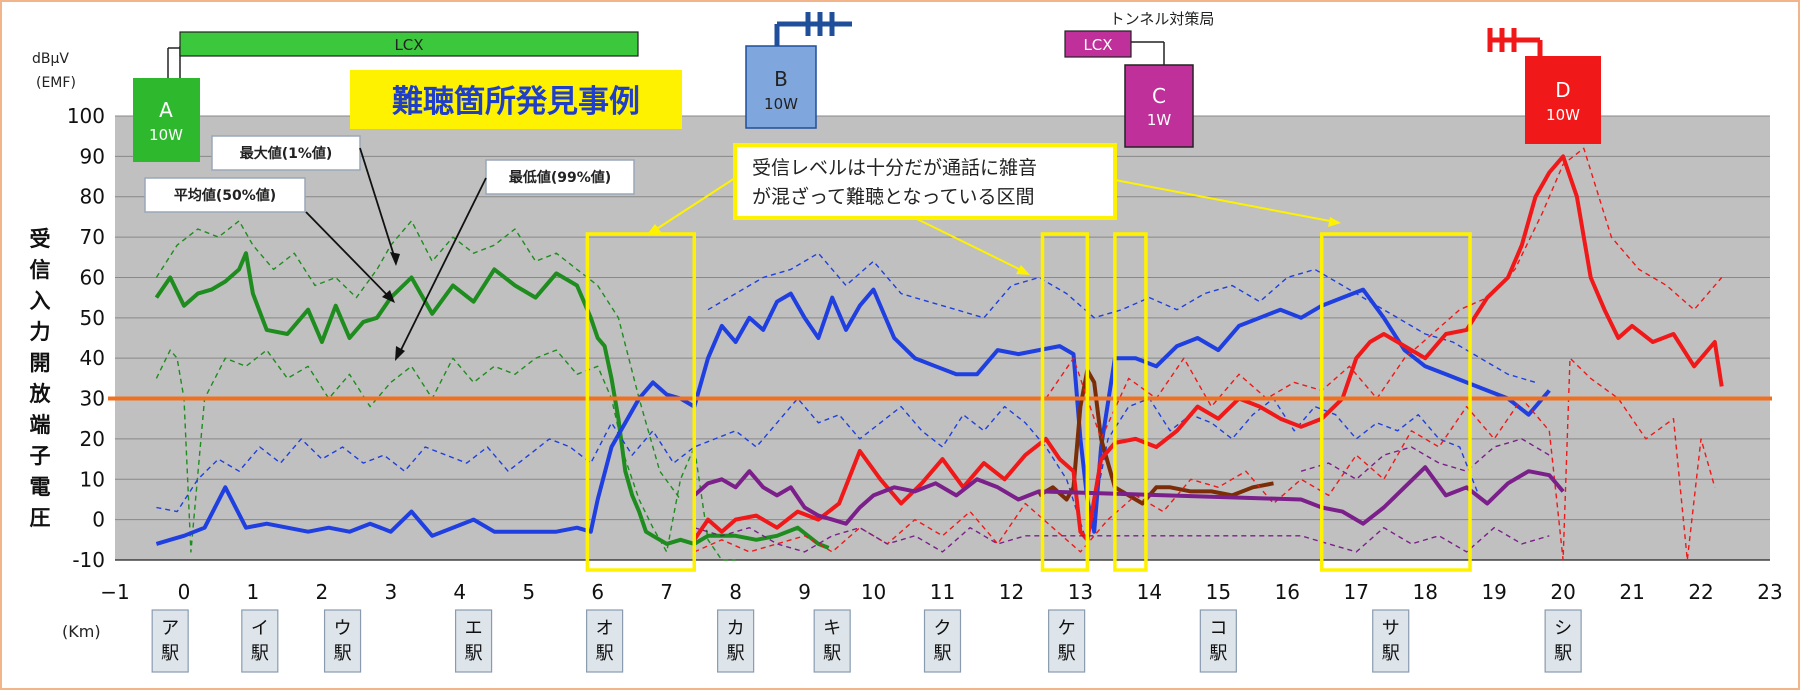 The width and height of the screenshot is (1800, 690). Describe the element at coordinates (56, 83) in the screenshot. I see `y-unit-line2: (EMF)` at that location.